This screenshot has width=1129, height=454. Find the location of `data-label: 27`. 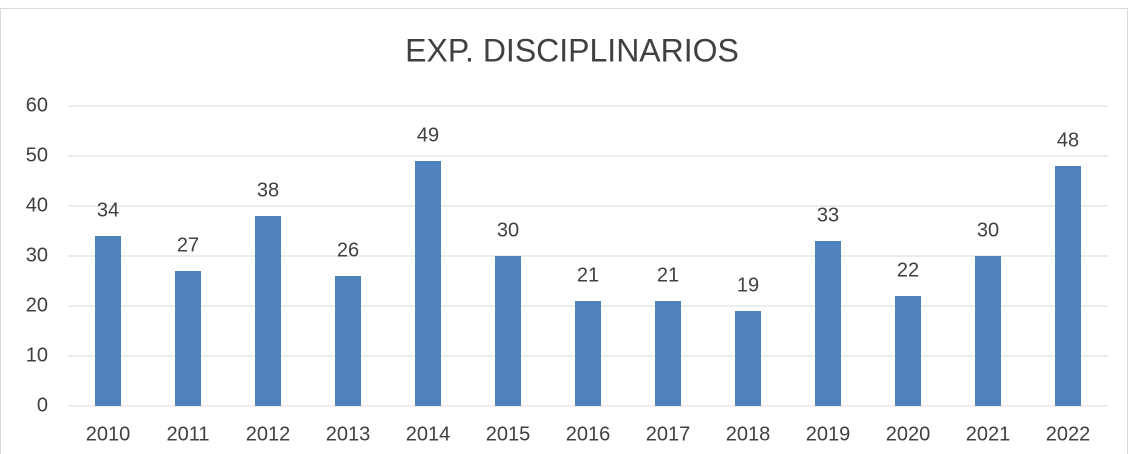

data-label: 27 is located at coordinates (188, 245).